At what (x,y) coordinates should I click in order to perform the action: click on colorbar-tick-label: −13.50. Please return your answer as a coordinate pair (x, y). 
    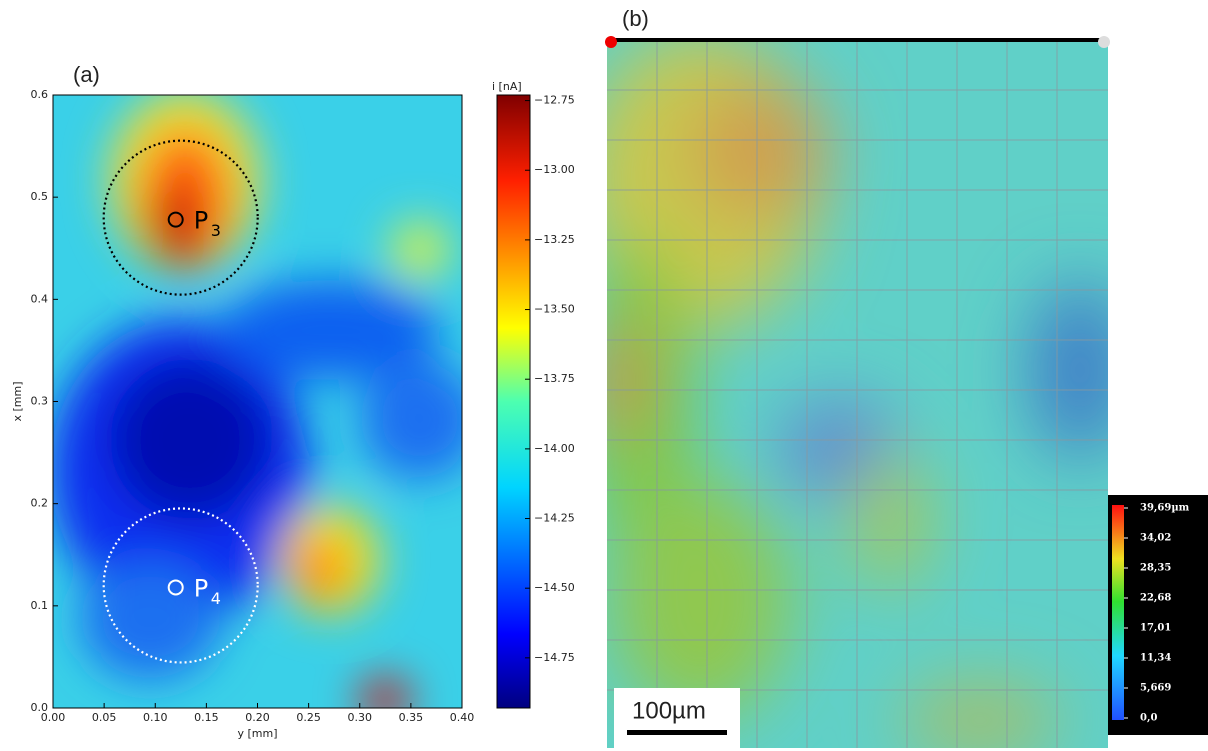
    Looking at the image, I should click on (554, 309).